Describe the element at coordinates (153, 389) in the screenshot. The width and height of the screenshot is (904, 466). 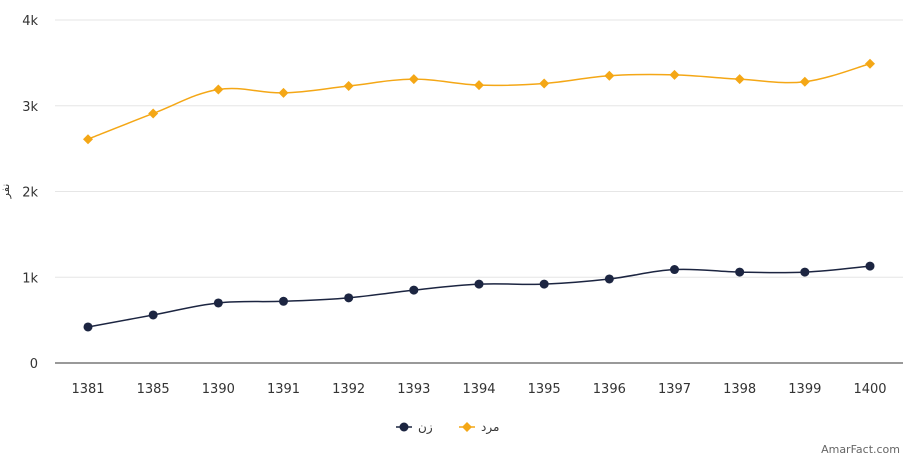
I see `x-tick-label: 1385` at that location.